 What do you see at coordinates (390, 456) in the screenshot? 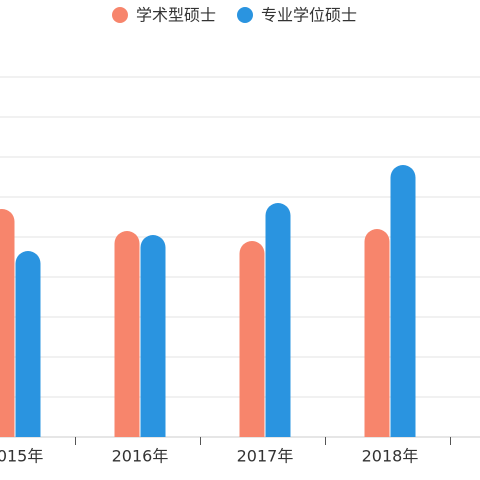
I see `x-tick-label: 2018年` at bounding box center [390, 456].